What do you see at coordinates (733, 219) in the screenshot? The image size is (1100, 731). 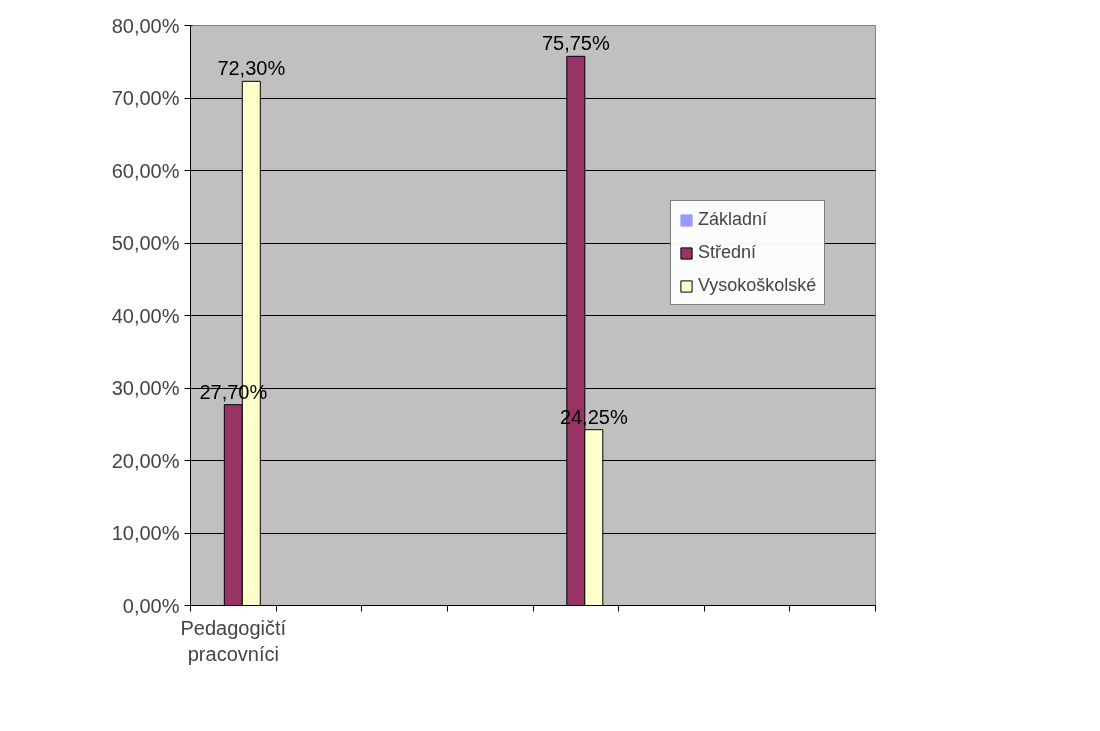 I see `legend-label: Základní` at bounding box center [733, 219].